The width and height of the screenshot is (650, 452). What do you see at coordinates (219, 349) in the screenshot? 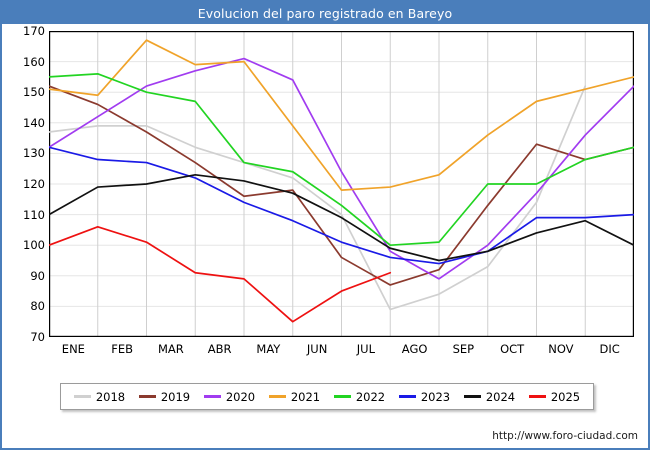
I see `x-axis-tick-label: ABR` at bounding box center [219, 349].